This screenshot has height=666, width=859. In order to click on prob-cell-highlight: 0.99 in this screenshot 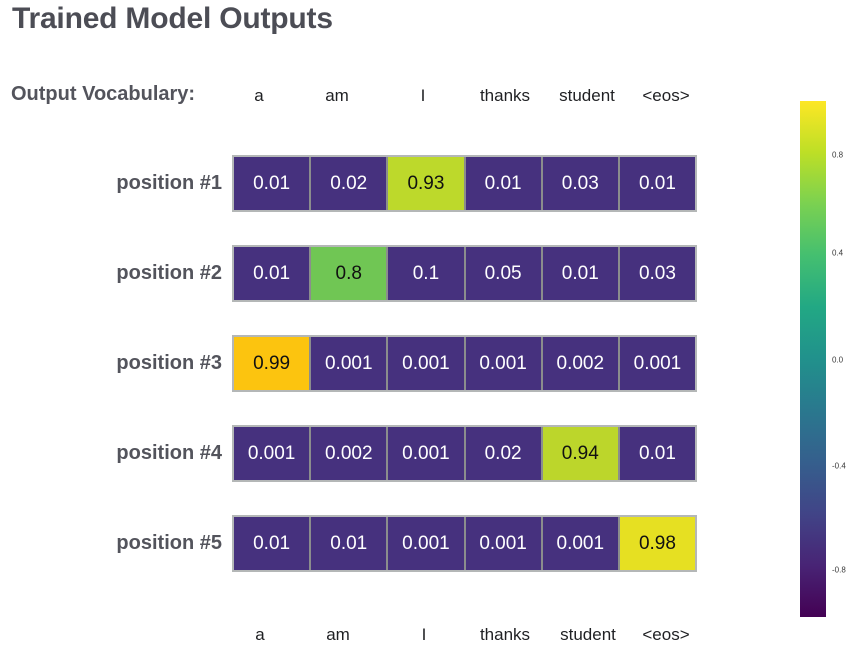, I will do `click(272, 363)`.